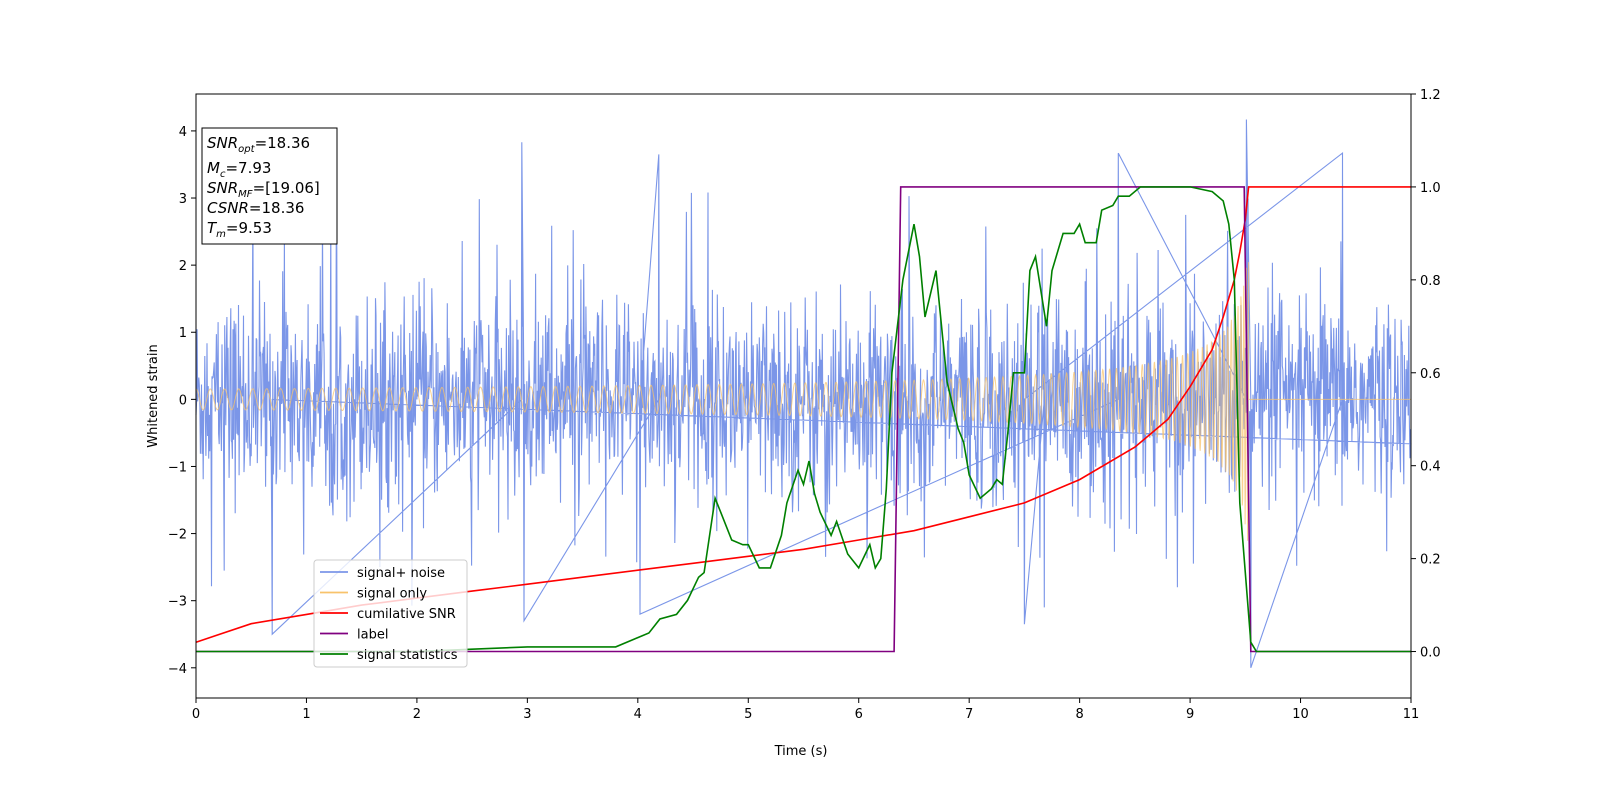  I want to click on y-tick-label: 4, so click(183, 132).